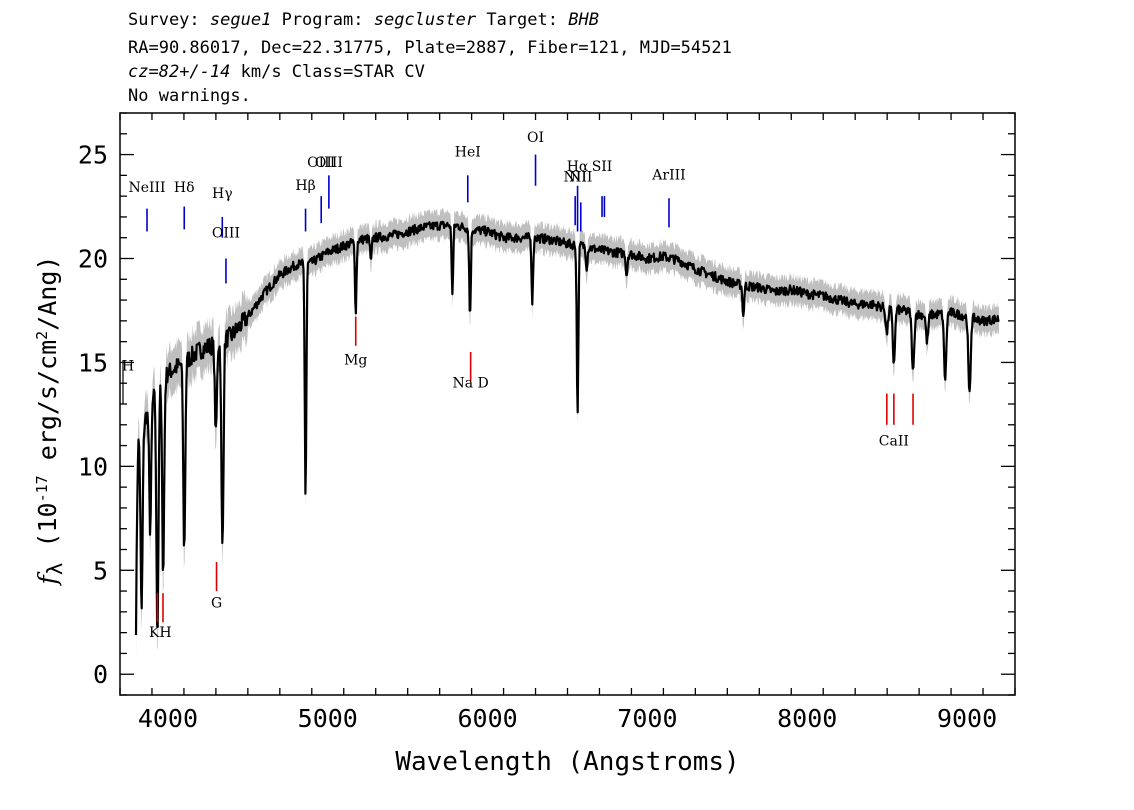  I want to click on absorption-label-4: CaII, so click(894, 442).